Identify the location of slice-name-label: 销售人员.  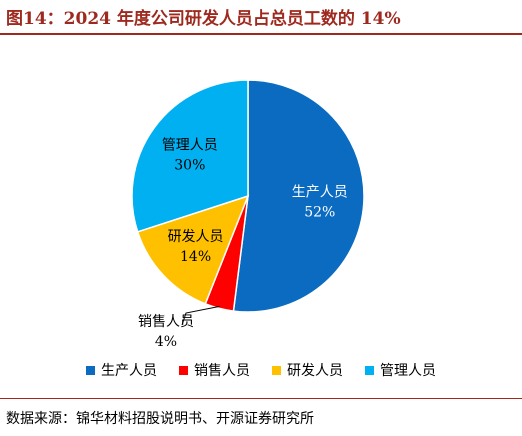
(166, 322).